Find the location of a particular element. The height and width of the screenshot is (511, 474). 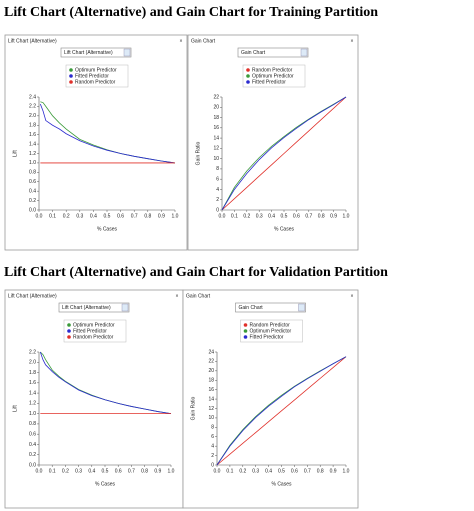

y-tick-label: 0 is located at coordinates (212, 465).